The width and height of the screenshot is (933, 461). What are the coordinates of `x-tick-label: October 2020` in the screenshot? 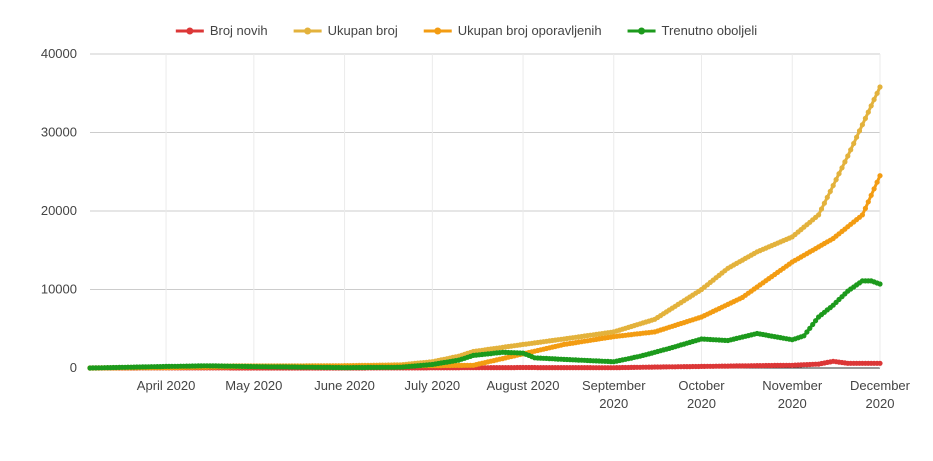 It's located at (701, 394).